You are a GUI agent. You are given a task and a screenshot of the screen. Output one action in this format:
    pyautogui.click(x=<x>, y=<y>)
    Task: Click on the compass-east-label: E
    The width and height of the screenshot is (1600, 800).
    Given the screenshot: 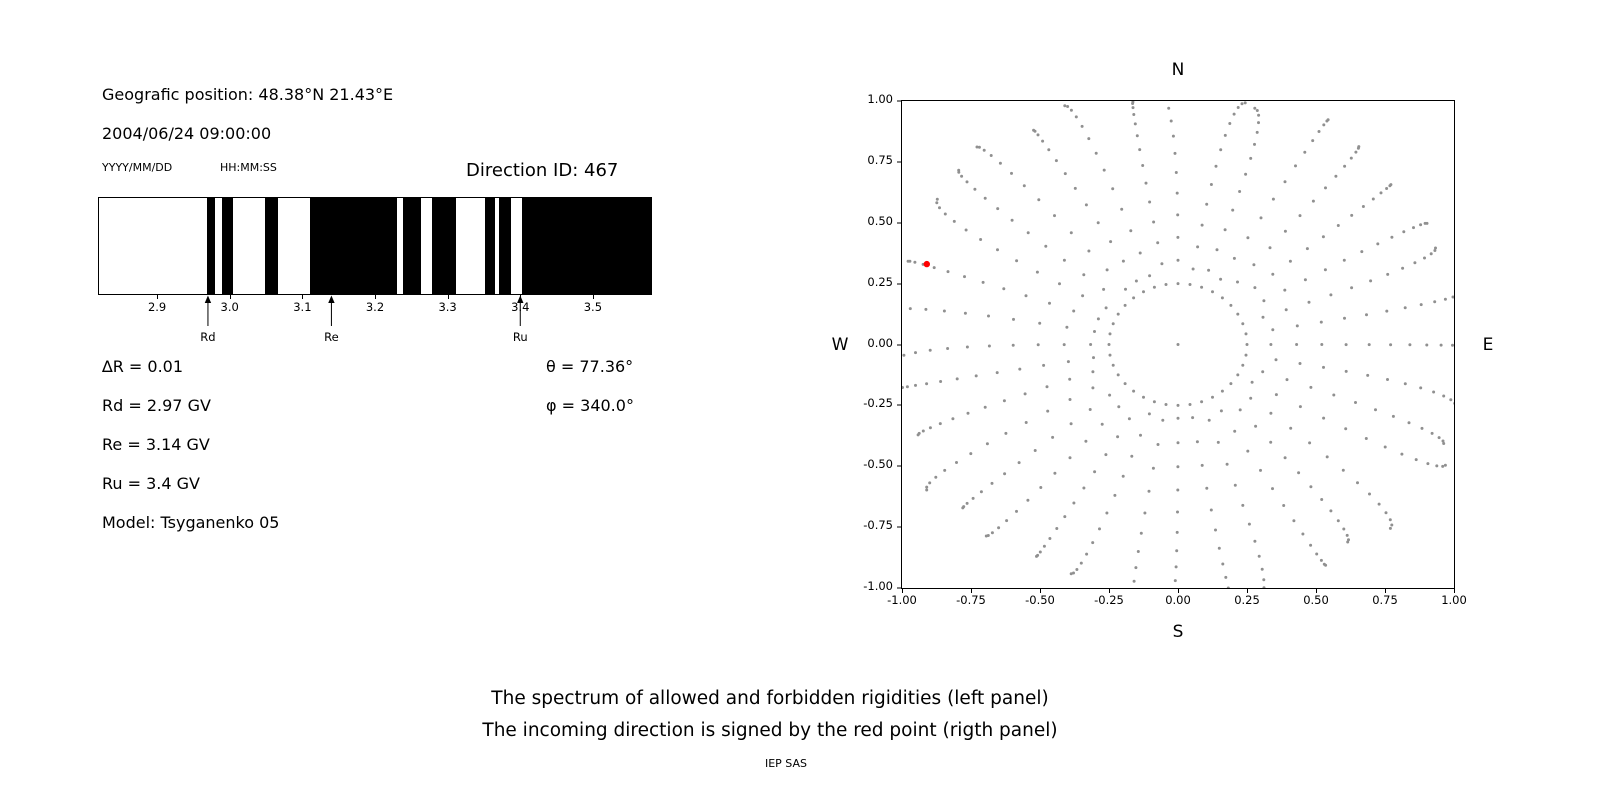 What is the action you would take?
    pyautogui.click(x=1488, y=345)
    